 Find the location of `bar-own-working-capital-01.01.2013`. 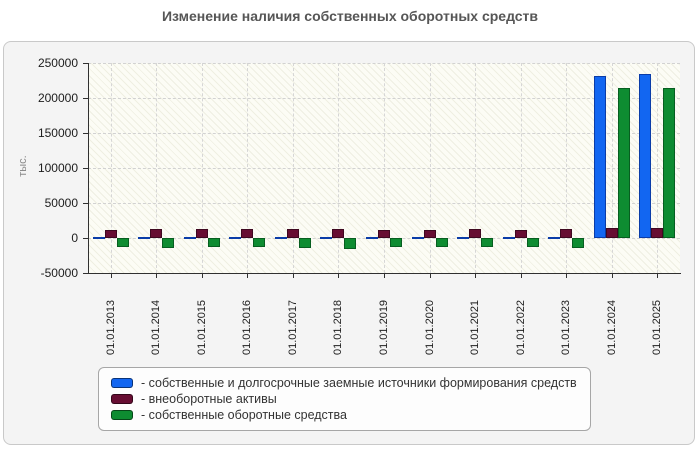

bar-own-working-capital-01.01.2013 is located at coordinates (122, 243).